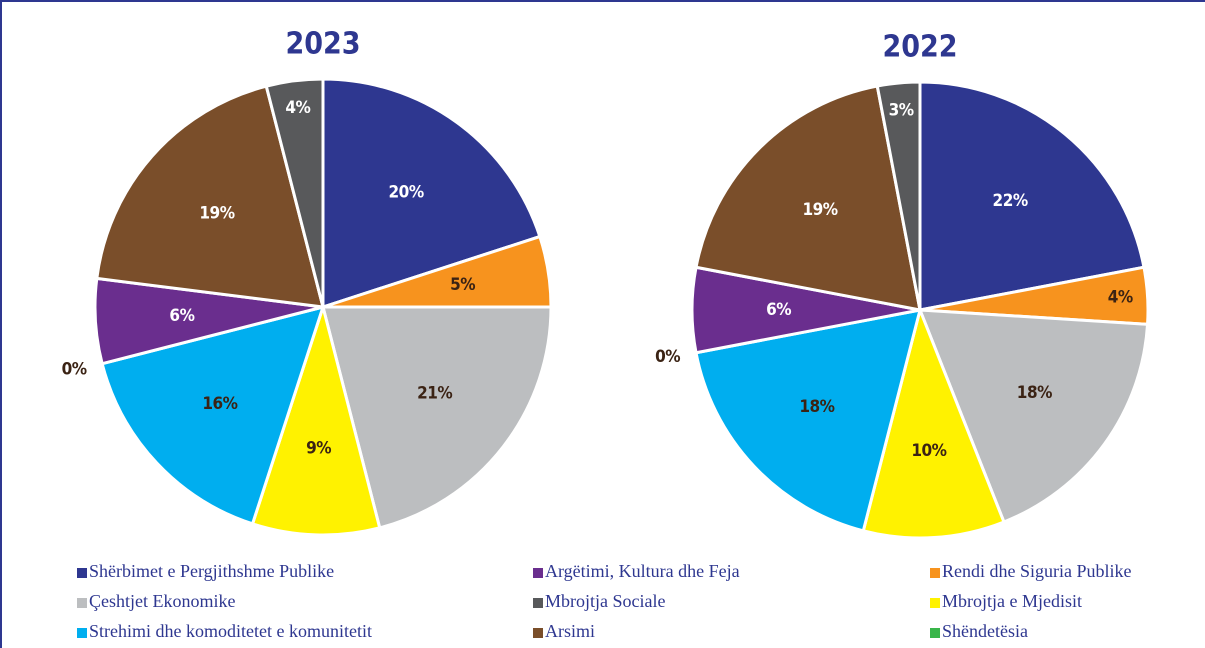 Image resolution: width=1205 pixels, height=648 pixels. I want to click on chart-title: 2023, so click(322, 44).